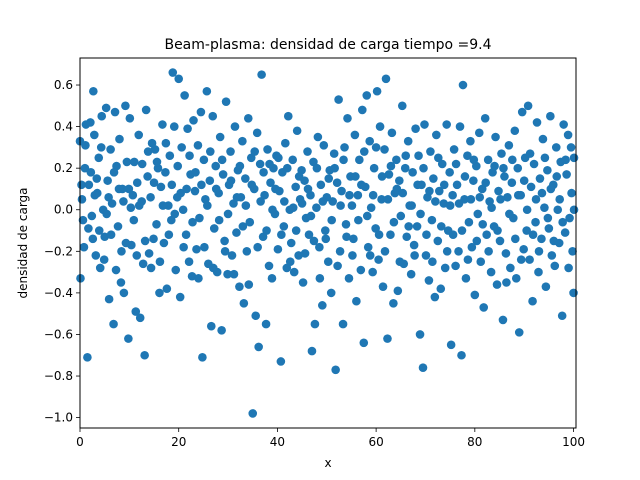  Describe the element at coordinates (58, 334) in the screenshot. I see `y-tick-label: −0.6` at that location.